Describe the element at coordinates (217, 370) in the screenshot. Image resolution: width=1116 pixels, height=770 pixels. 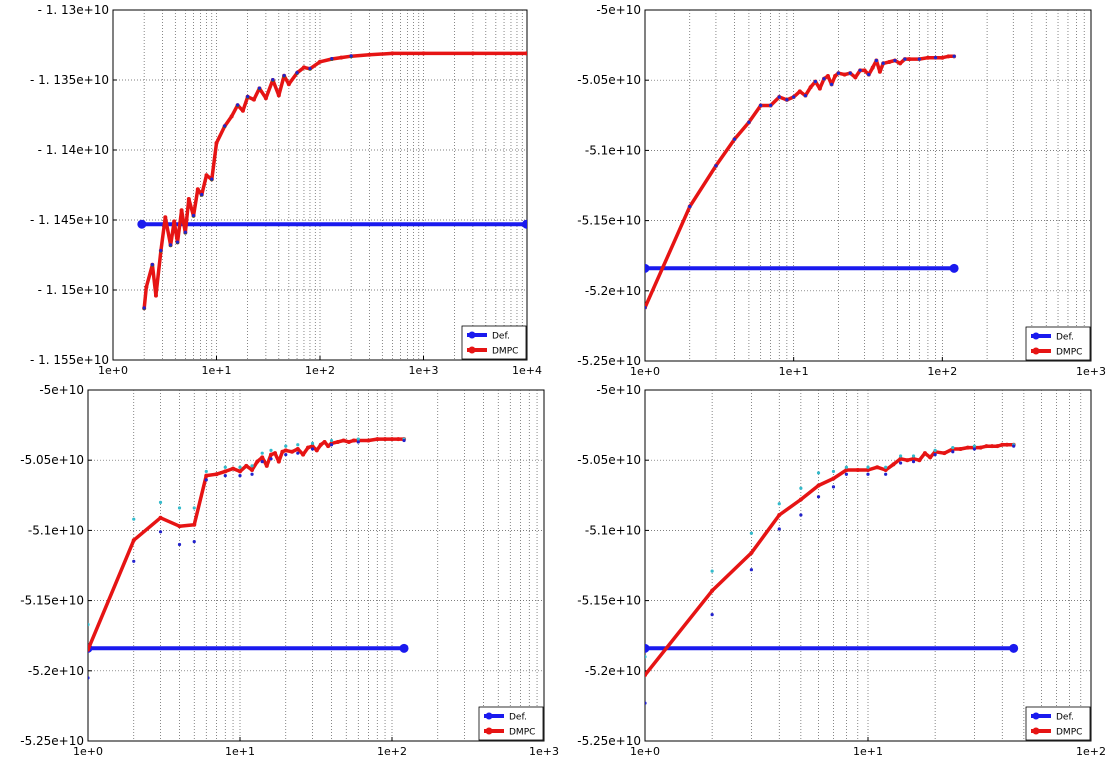
I see `x-tick-label: 1e+1` at that location.